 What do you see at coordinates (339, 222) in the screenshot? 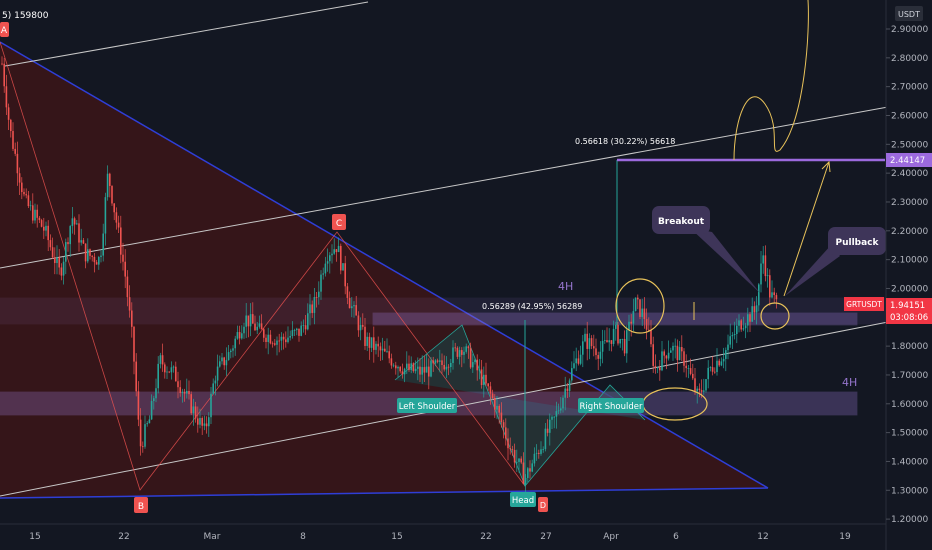
I see `point-c-badge` at bounding box center [339, 222].